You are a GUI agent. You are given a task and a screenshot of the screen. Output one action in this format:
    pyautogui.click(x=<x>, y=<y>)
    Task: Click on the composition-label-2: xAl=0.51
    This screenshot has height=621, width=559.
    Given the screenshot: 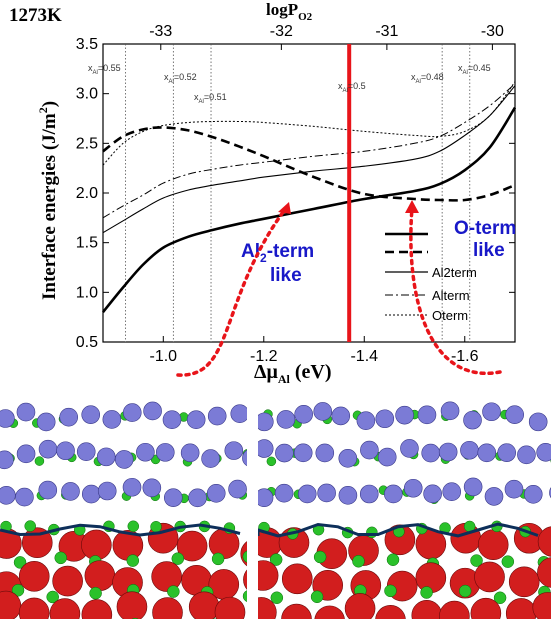 What is the action you would take?
    pyautogui.click(x=210, y=98)
    